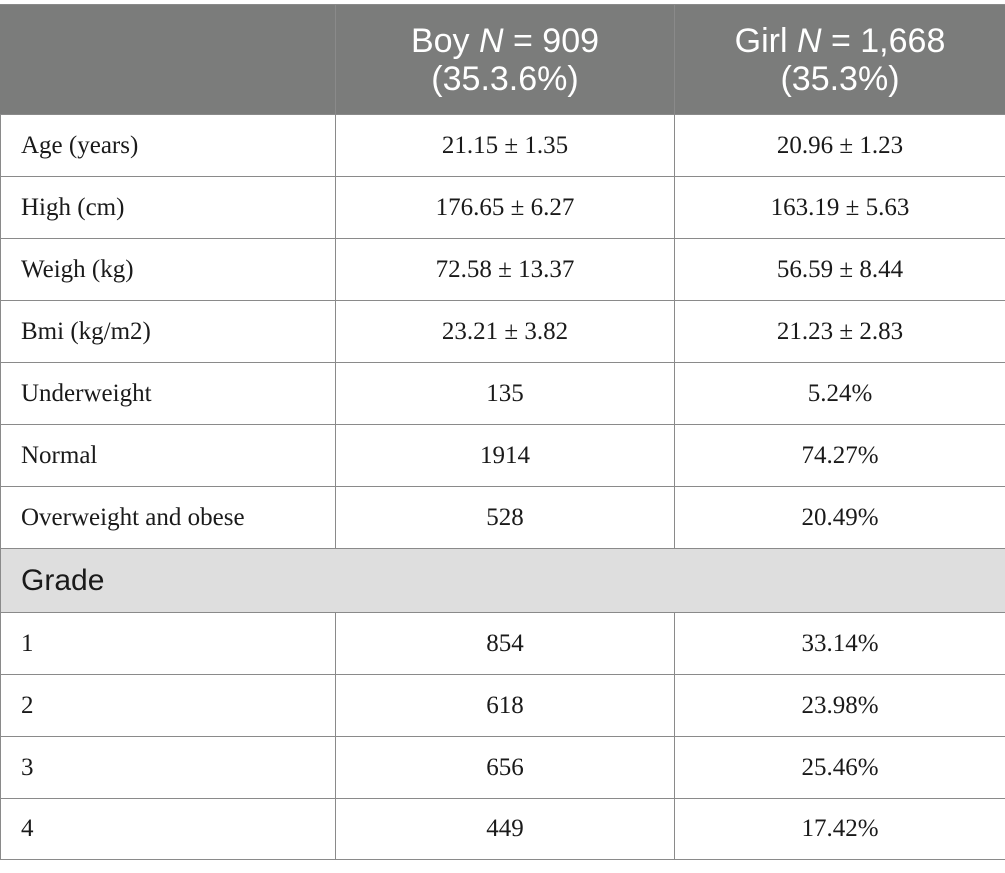 Image resolution: width=1005 pixels, height=873 pixels. I want to click on table-row: Underweight 135 5.24%, so click(502, 393).